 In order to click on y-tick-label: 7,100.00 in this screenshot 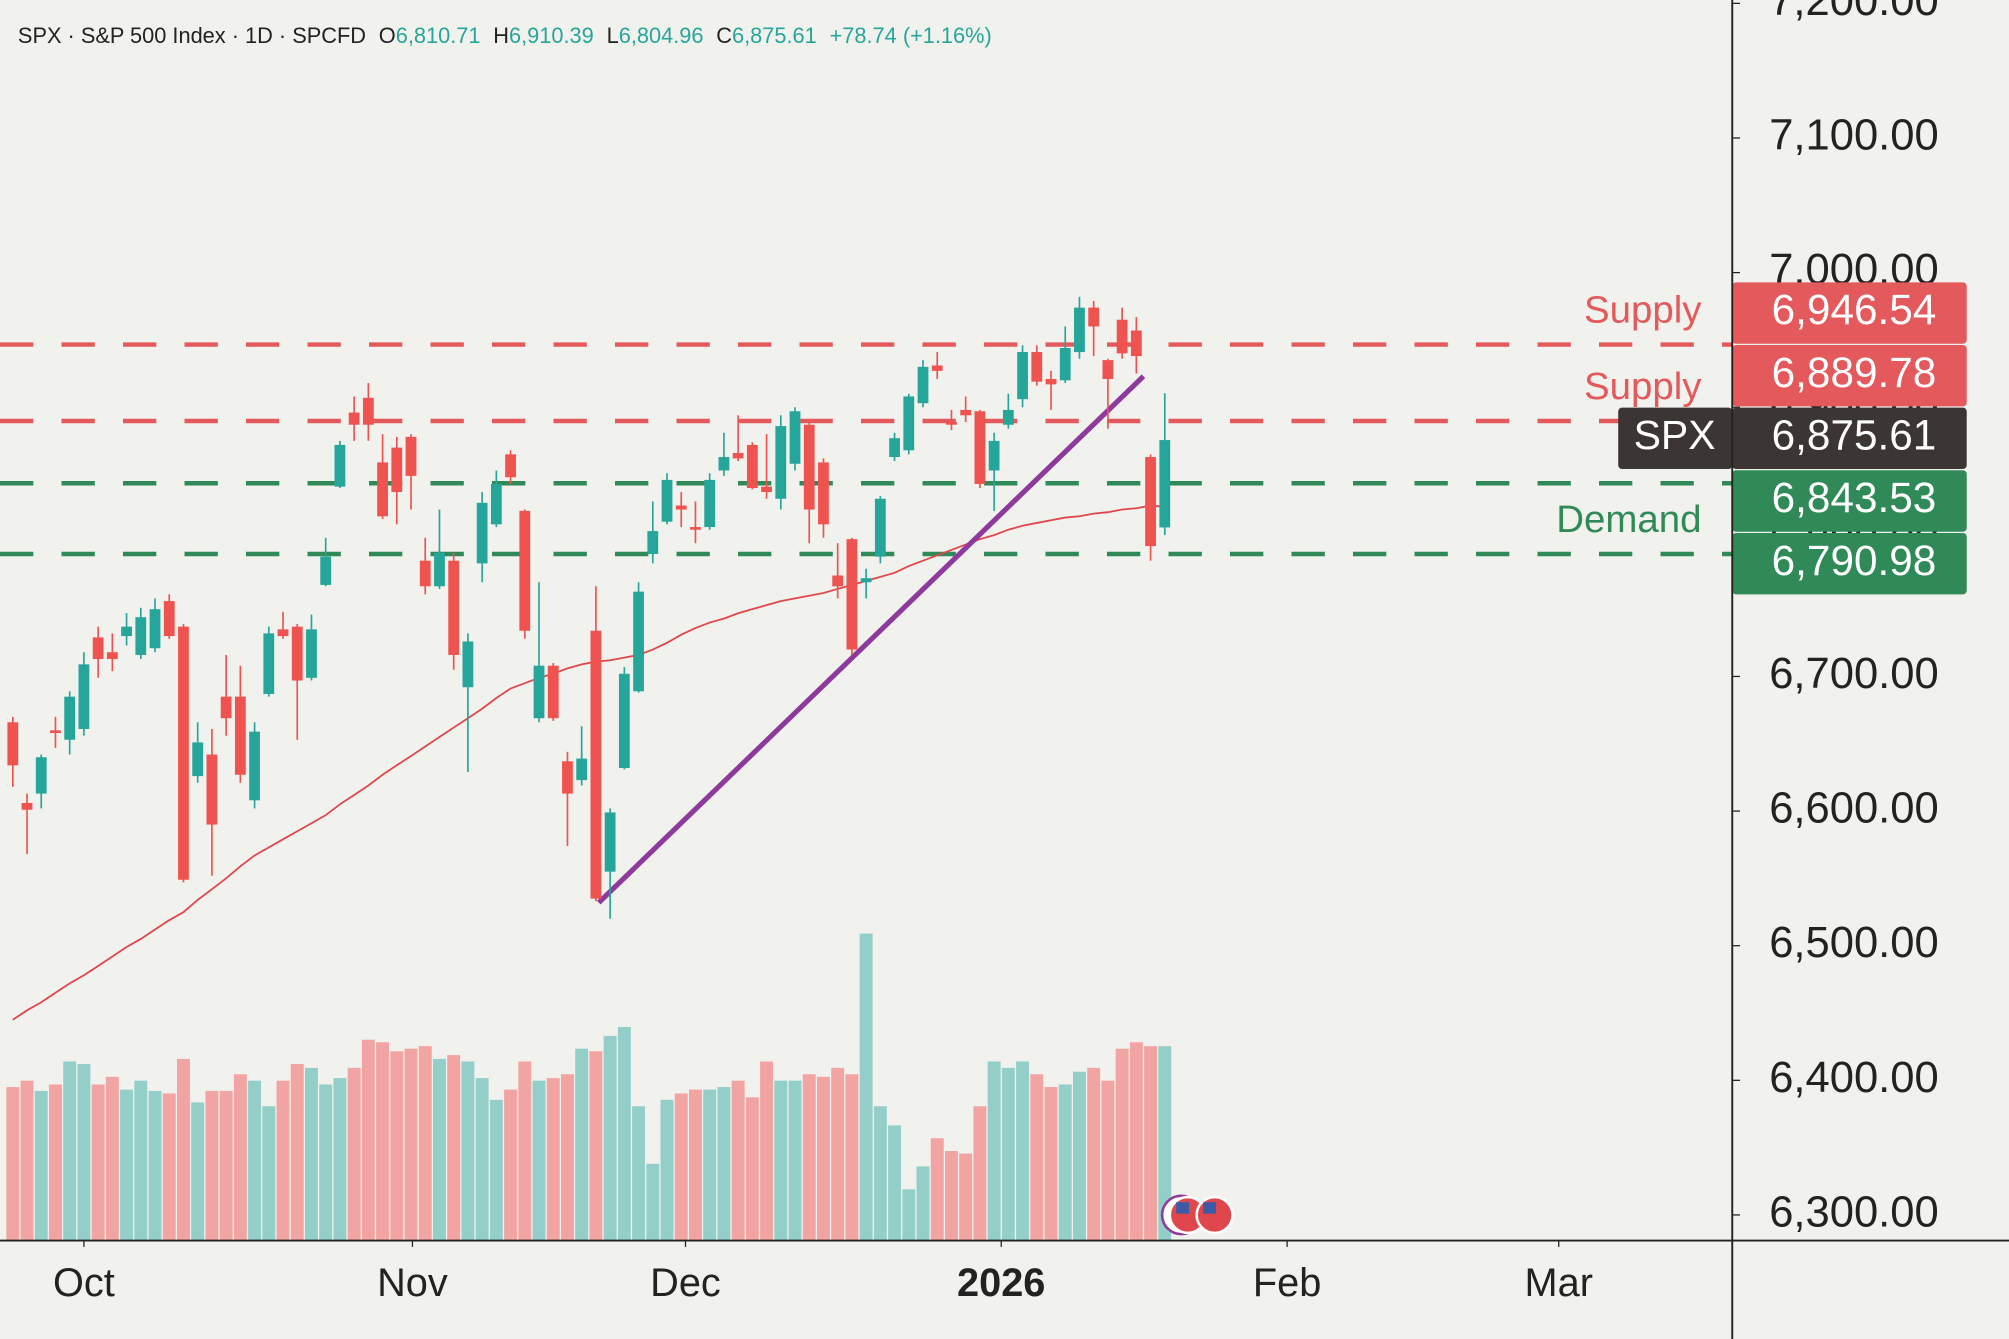, I will do `click(1854, 136)`.